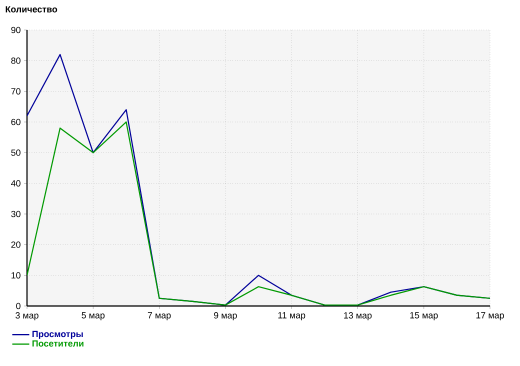  Describe the element at coordinates (93, 316) in the screenshot. I see `x-tick-label: 5 мар` at that location.